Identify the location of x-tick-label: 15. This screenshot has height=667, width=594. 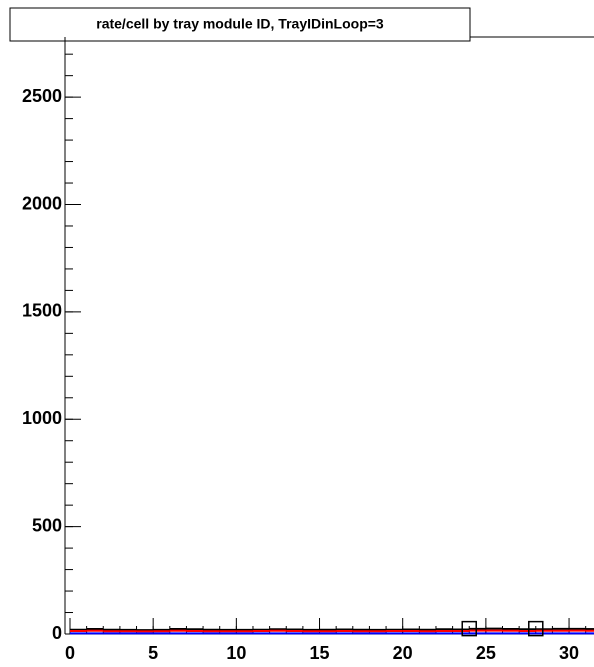
(320, 653).